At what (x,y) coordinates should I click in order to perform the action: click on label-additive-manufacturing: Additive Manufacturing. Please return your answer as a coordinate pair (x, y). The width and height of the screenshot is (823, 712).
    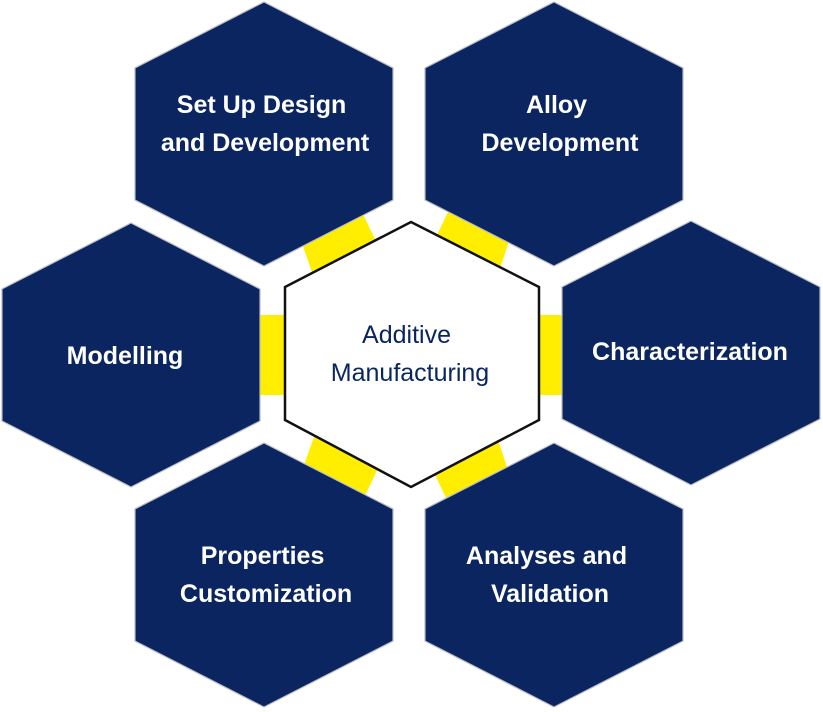
    Looking at the image, I should click on (410, 354).